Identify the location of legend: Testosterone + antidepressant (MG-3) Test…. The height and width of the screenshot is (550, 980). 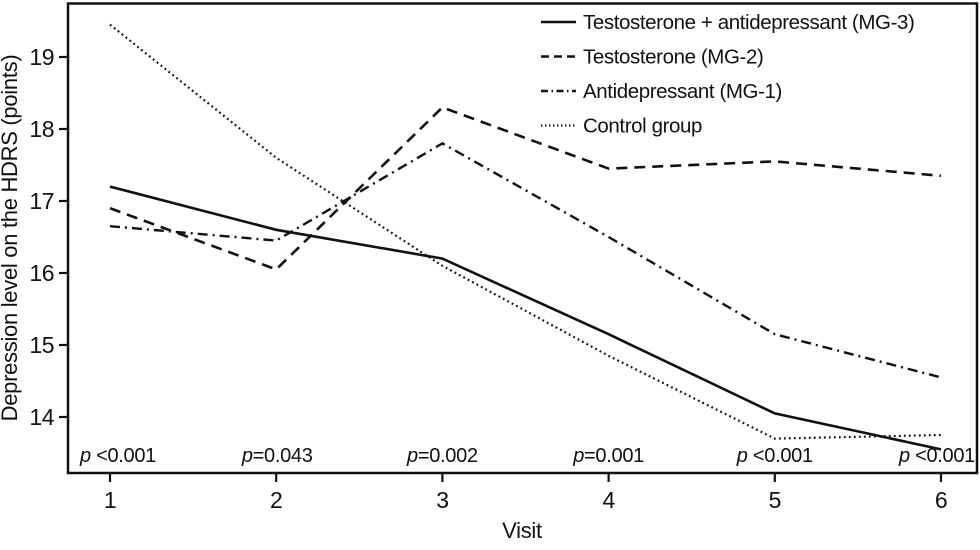
(728, 74).